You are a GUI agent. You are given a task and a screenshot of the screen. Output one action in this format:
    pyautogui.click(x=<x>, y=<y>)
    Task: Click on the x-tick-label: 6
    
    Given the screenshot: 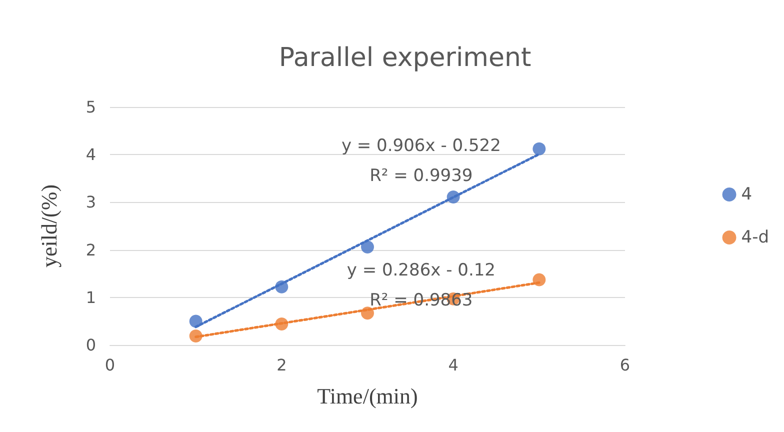 What is the action you would take?
    pyautogui.click(x=625, y=365)
    